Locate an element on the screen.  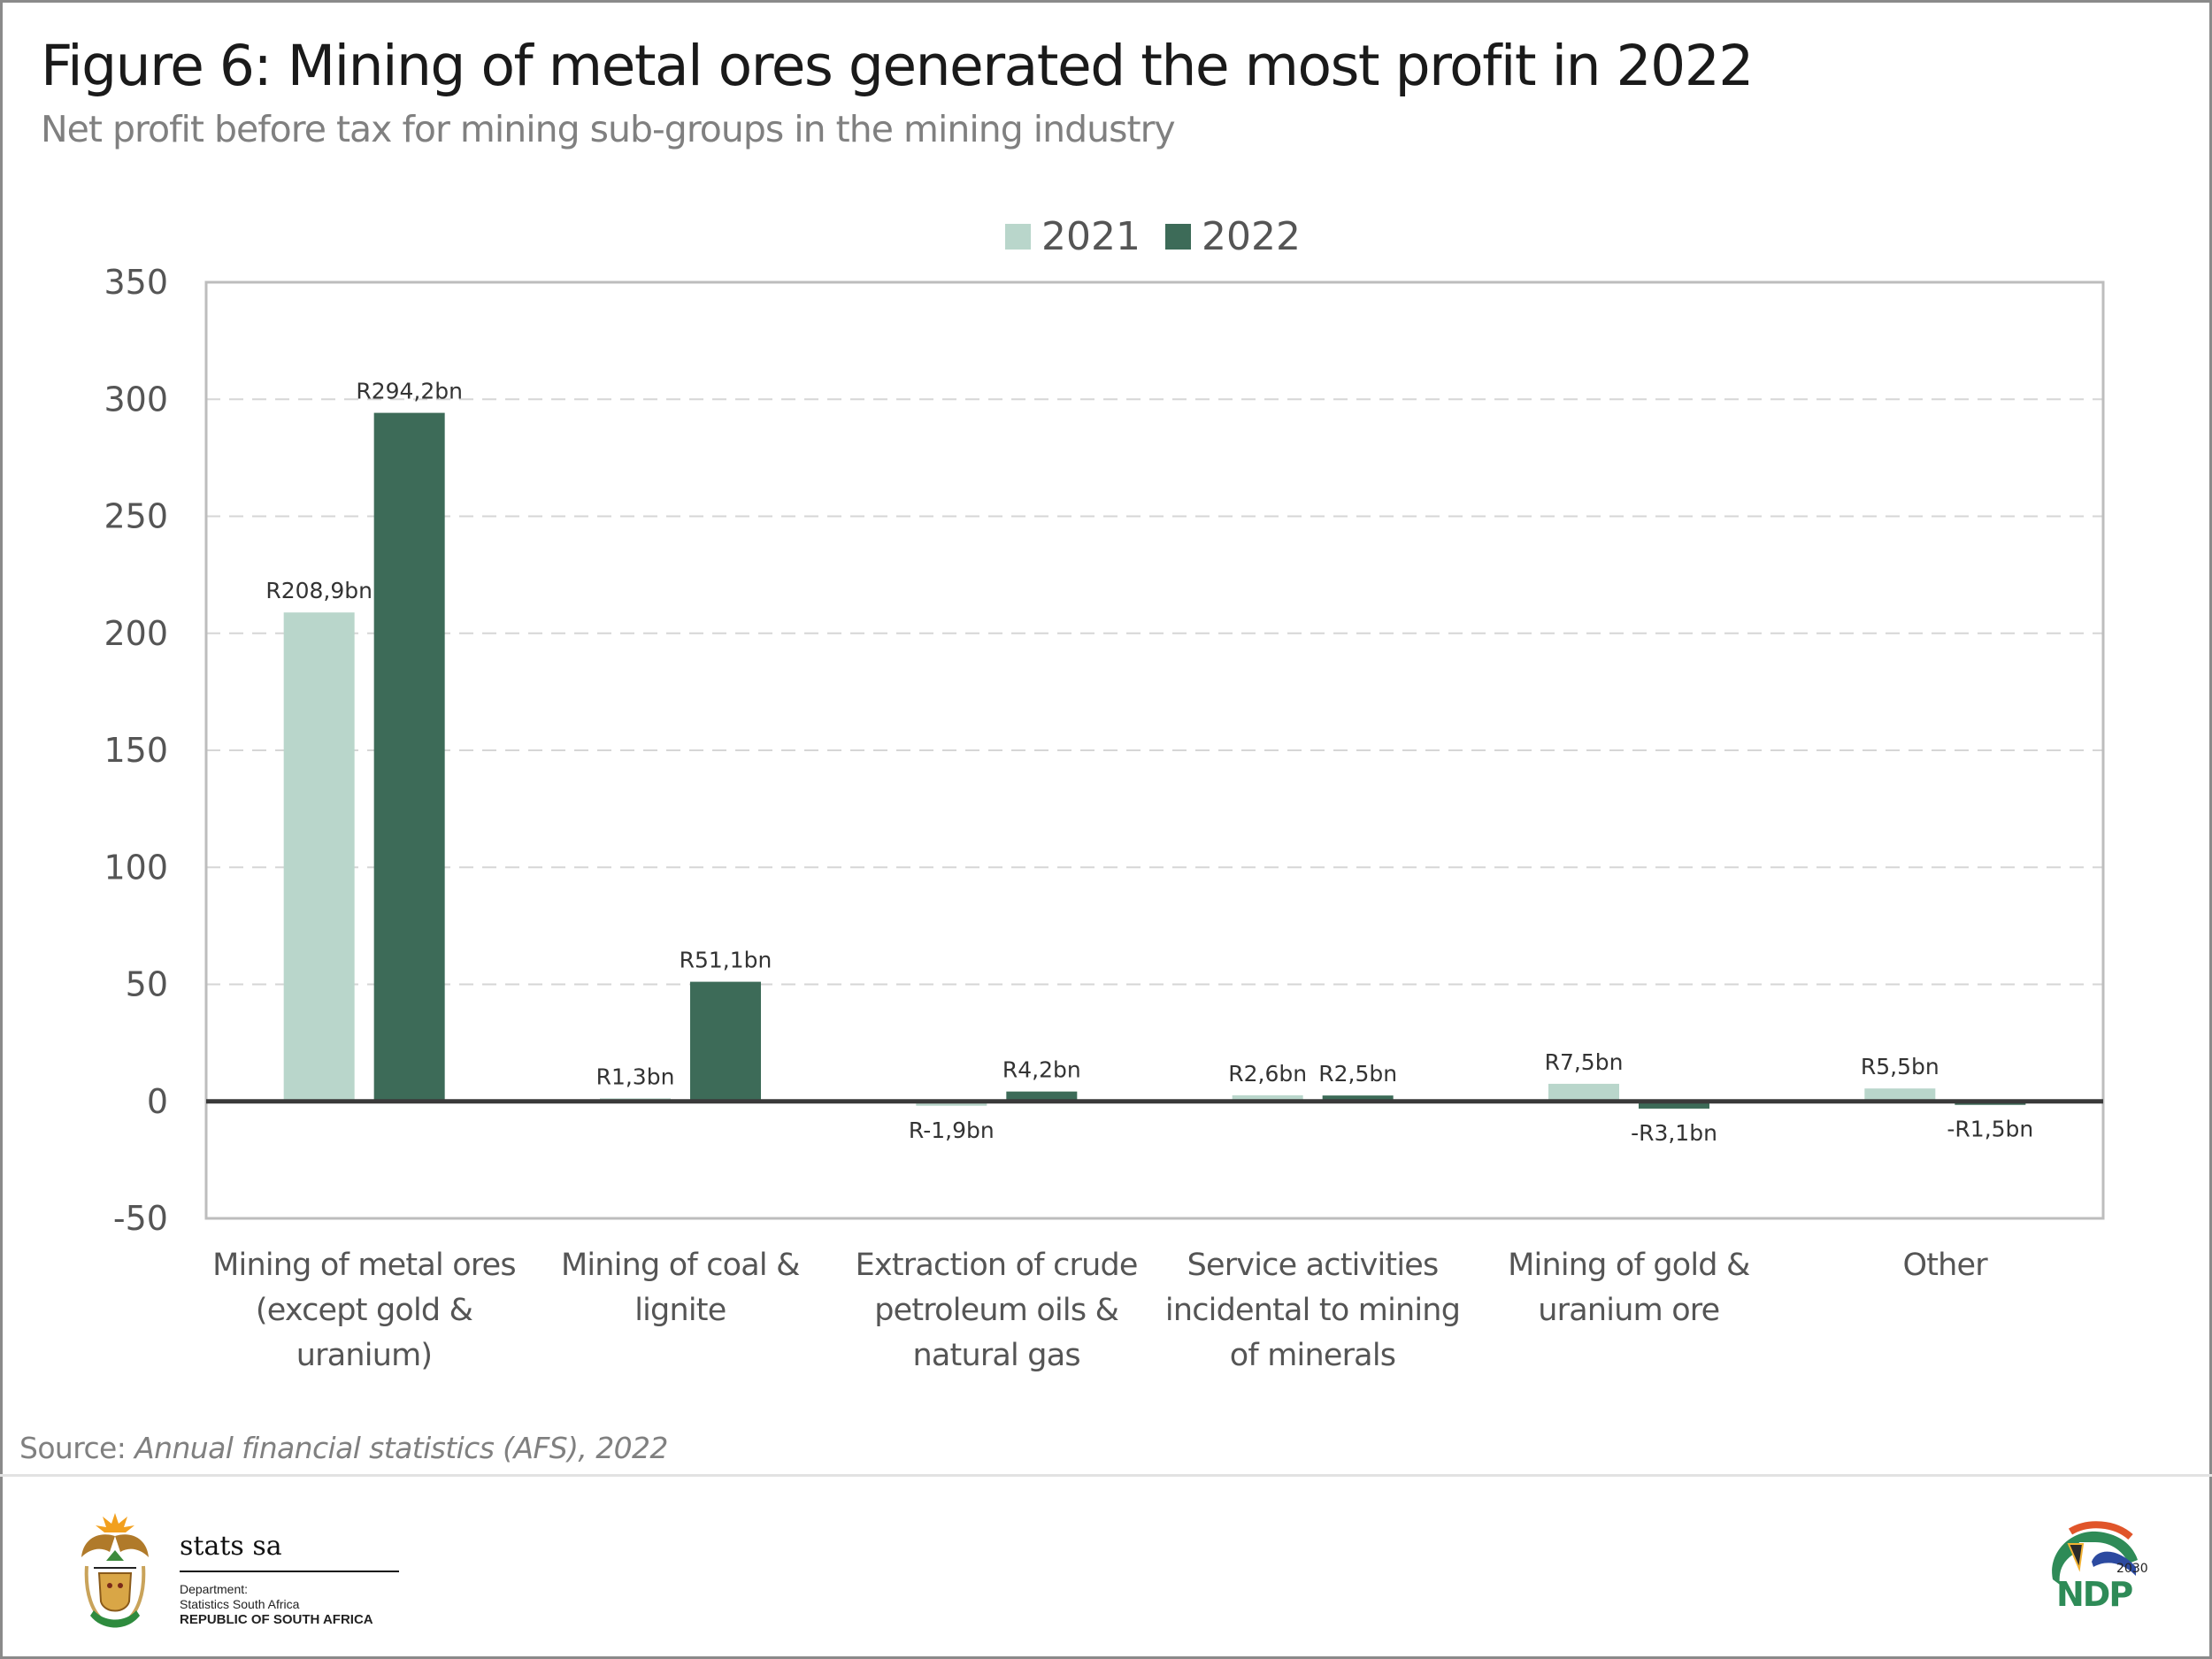
legend: 2021 2022 is located at coordinates (1165, 237).